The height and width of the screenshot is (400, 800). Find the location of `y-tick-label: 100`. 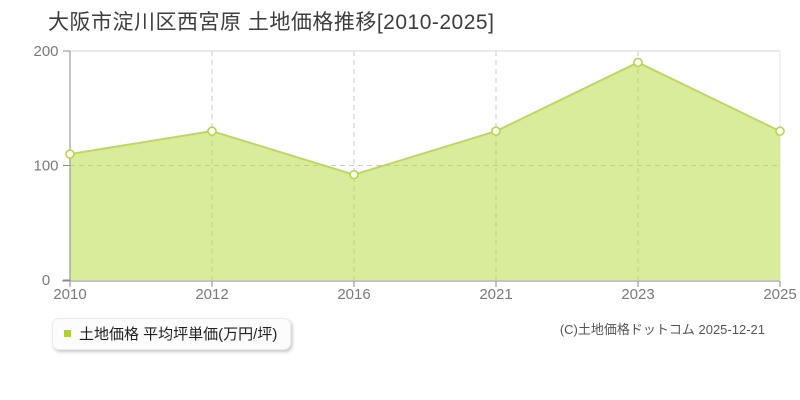

y-tick-label: 100 is located at coordinates (45, 166).